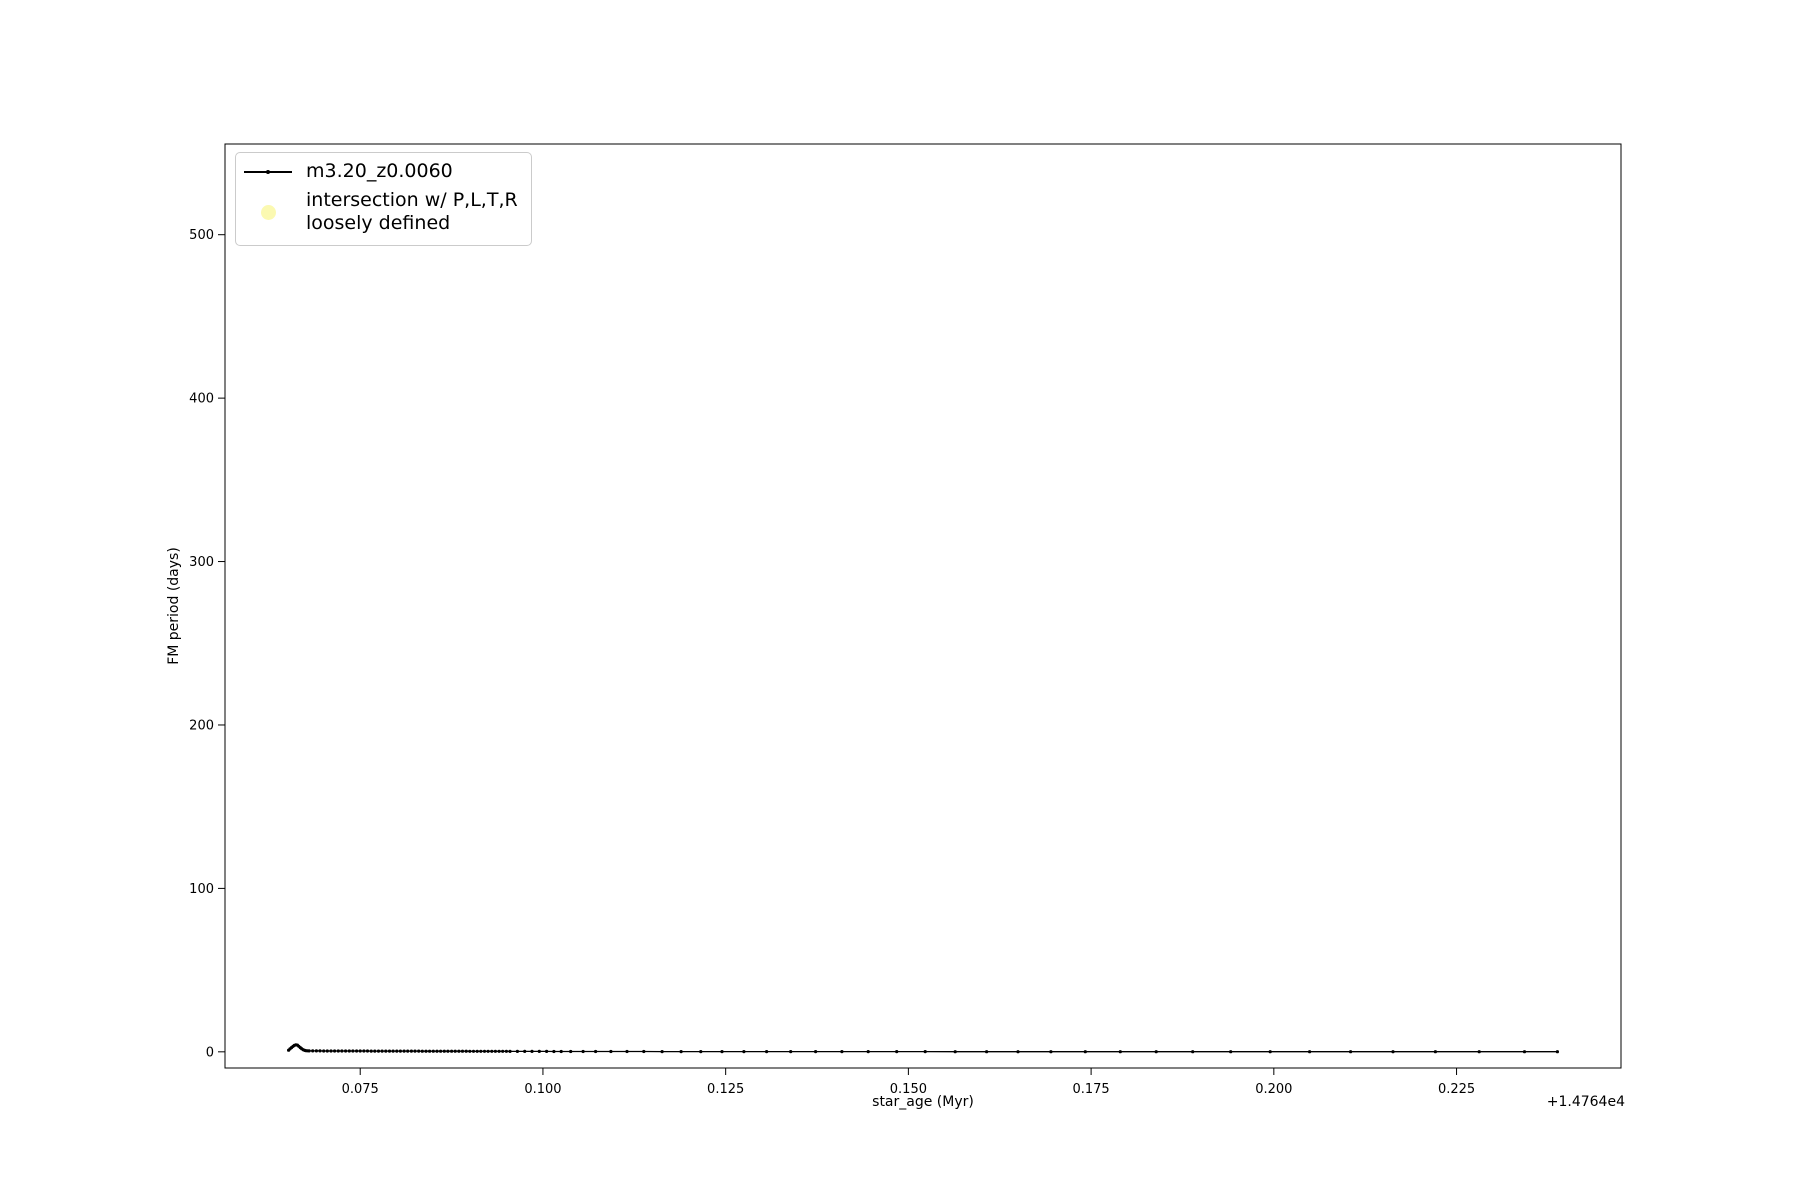  What do you see at coordinates (1456, 1089) in the screenshot?
I see `x-tick-label: 0.225` at bounding box center [1456, 1089].